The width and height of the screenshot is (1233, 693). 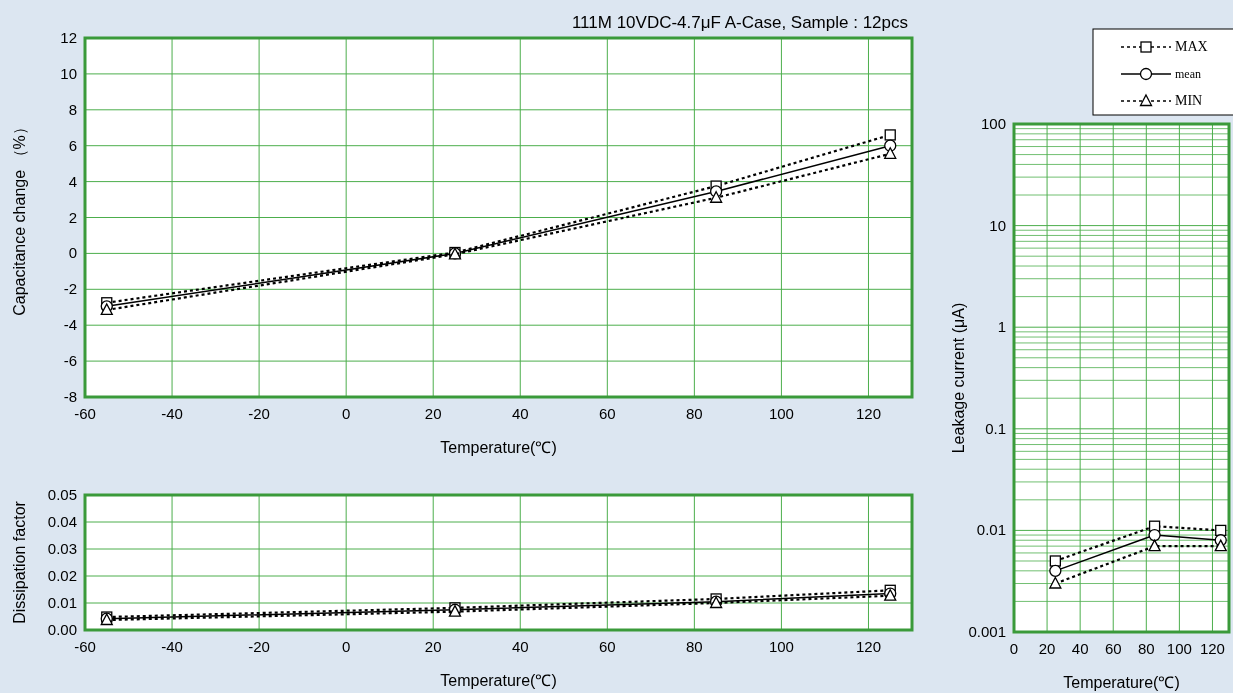 I want to click on y-tick-label: 8, so click(x=72, y=109).